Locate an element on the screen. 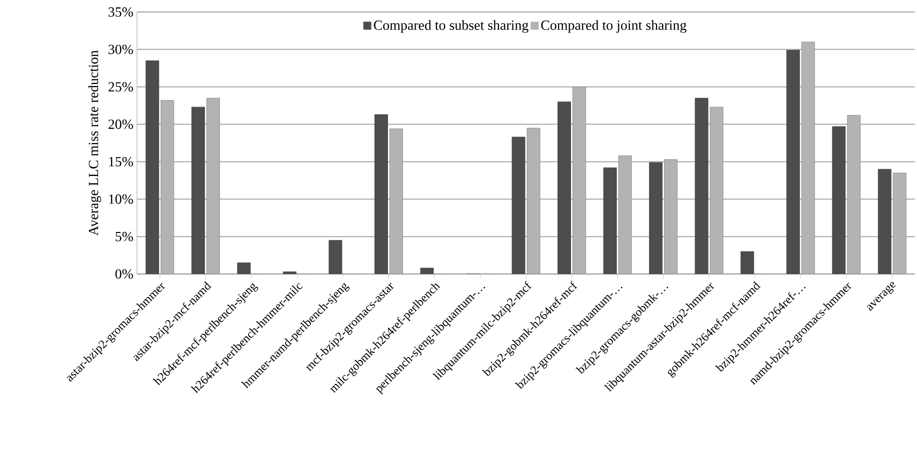 The image size is (917, 471). legend-label: Compared to subset sharing is located at coordinates (451, 26).